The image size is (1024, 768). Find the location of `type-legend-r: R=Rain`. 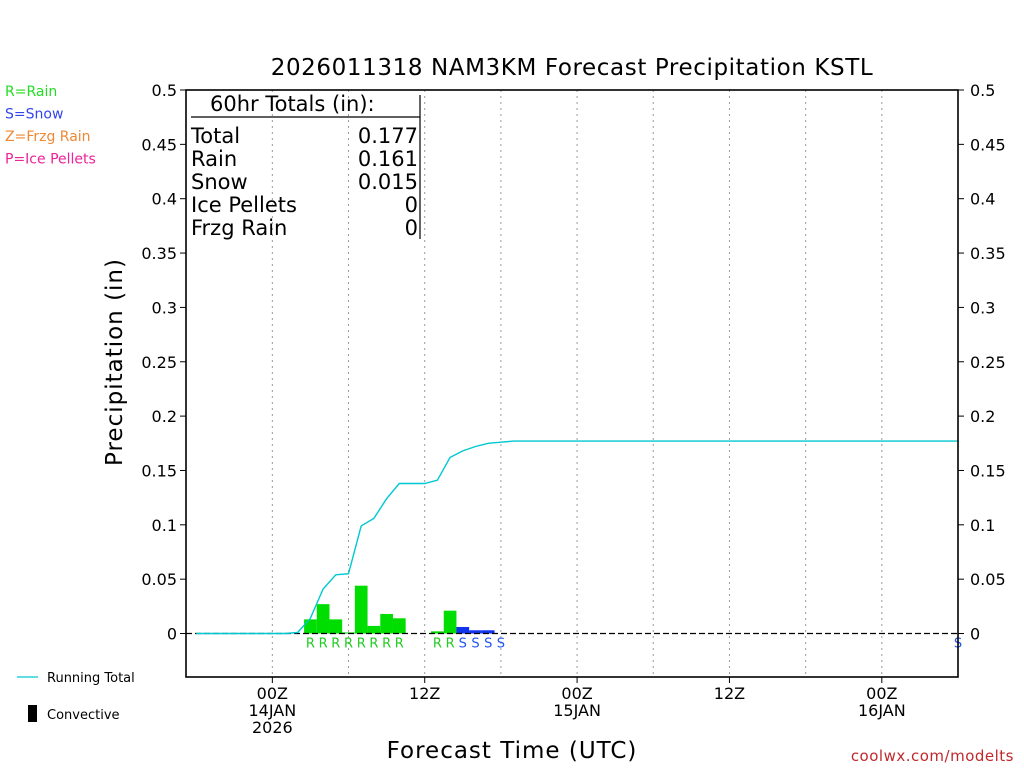

type-legend-r: R=Rain is located at coordinates (31, 92).